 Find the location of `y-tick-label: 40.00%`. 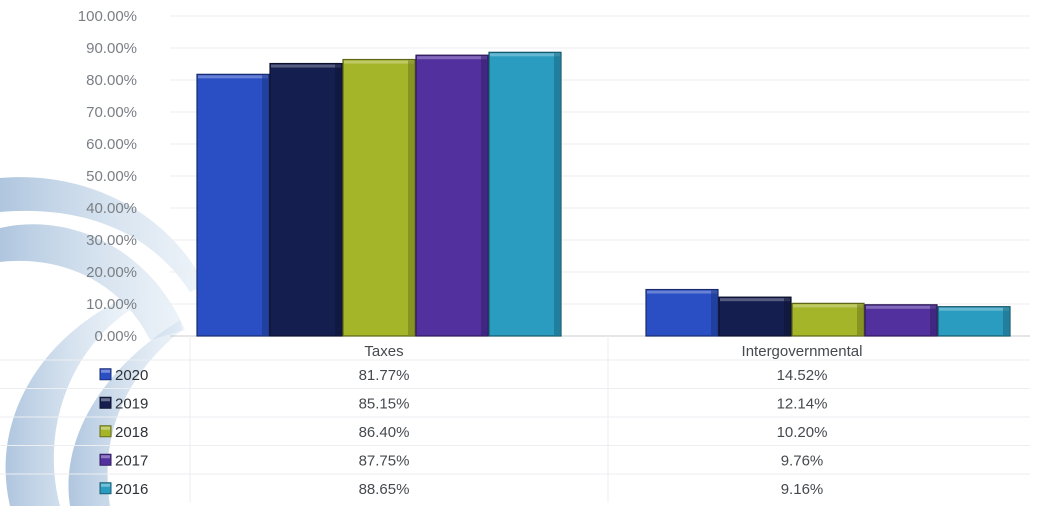

y-tick-label: 40.00% is located at coordinates (111, 208).